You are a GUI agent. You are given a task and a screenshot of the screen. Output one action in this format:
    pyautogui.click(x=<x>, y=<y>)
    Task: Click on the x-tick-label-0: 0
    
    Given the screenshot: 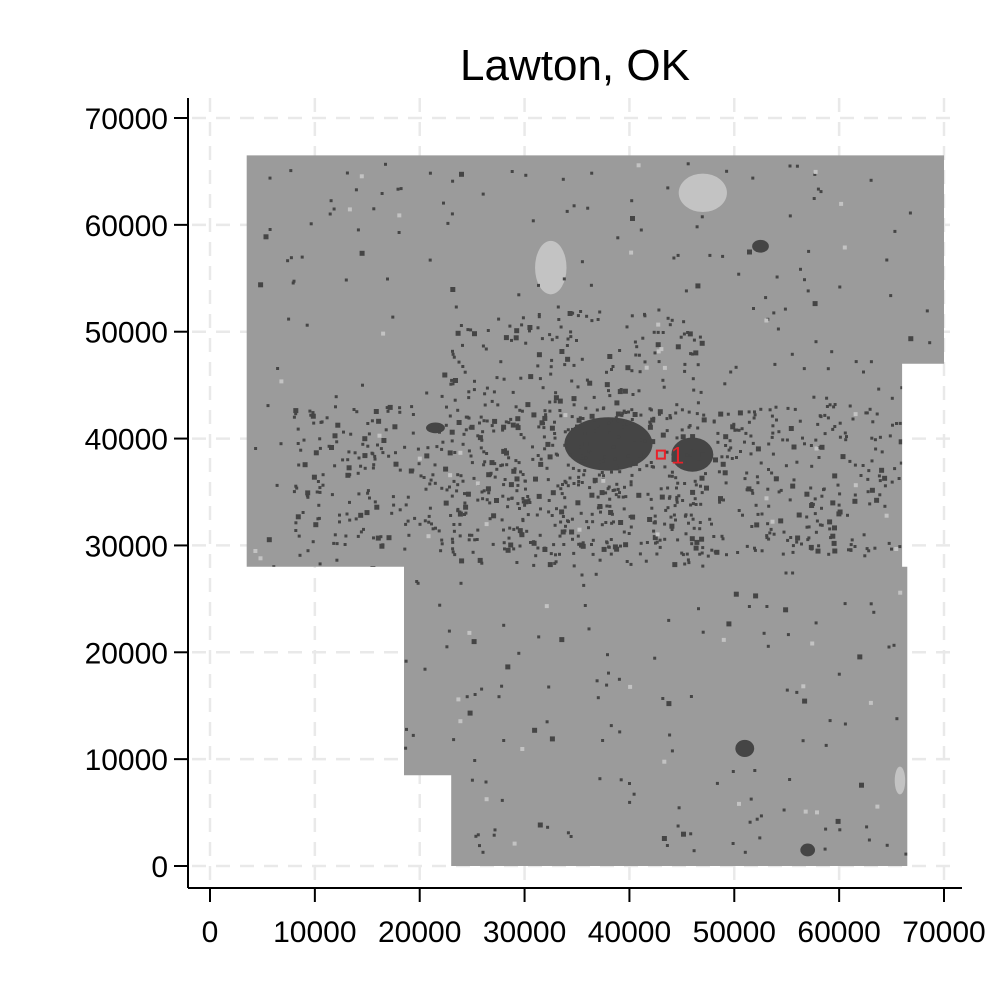 What is the action you would take?
    pyautogui.click(x=210, y=932)
    